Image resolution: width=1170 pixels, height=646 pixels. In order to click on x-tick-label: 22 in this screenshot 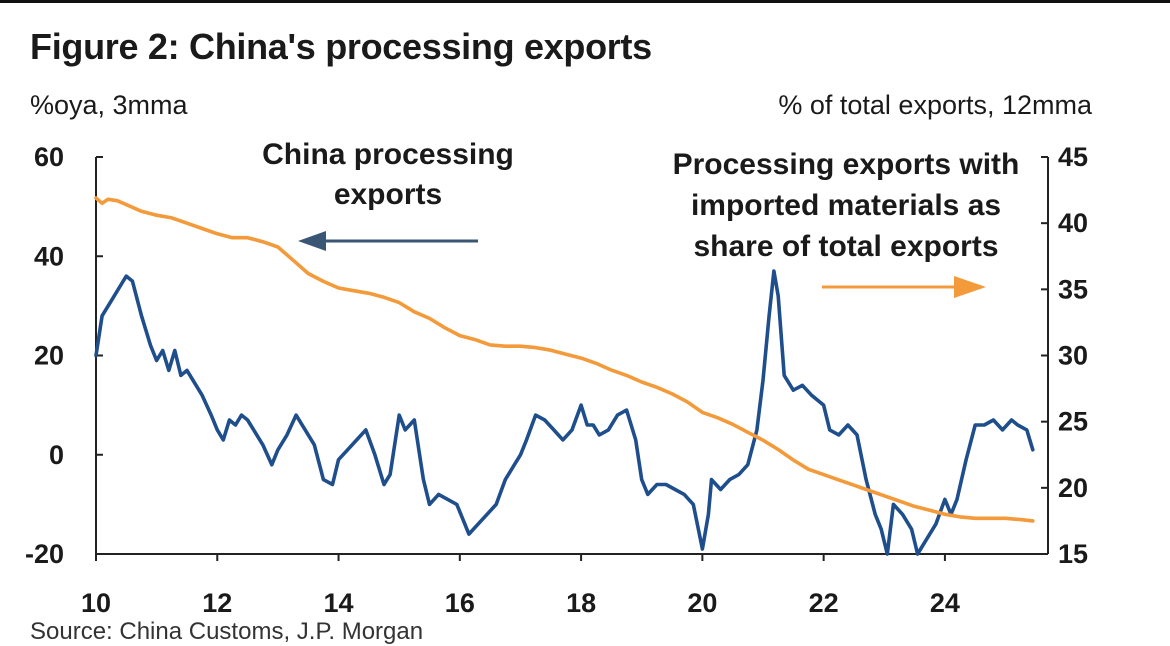, I will do `click(824, 603)`.